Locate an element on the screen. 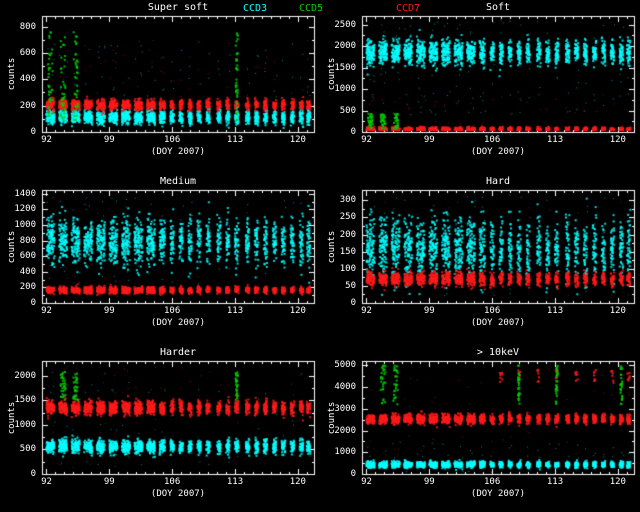  y-tick-label: 4000 is located at coordinates (345, 387).